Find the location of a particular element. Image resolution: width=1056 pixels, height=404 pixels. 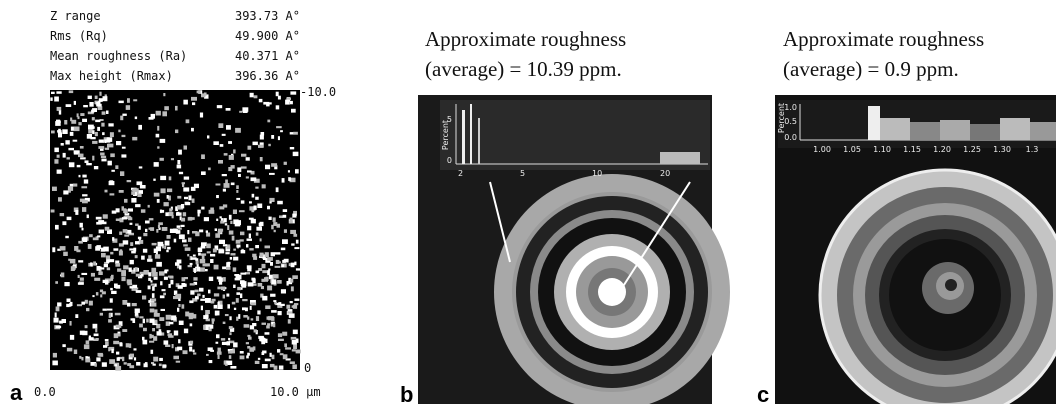

x-tick: 1.30 is located at coordinates (1002, 149).